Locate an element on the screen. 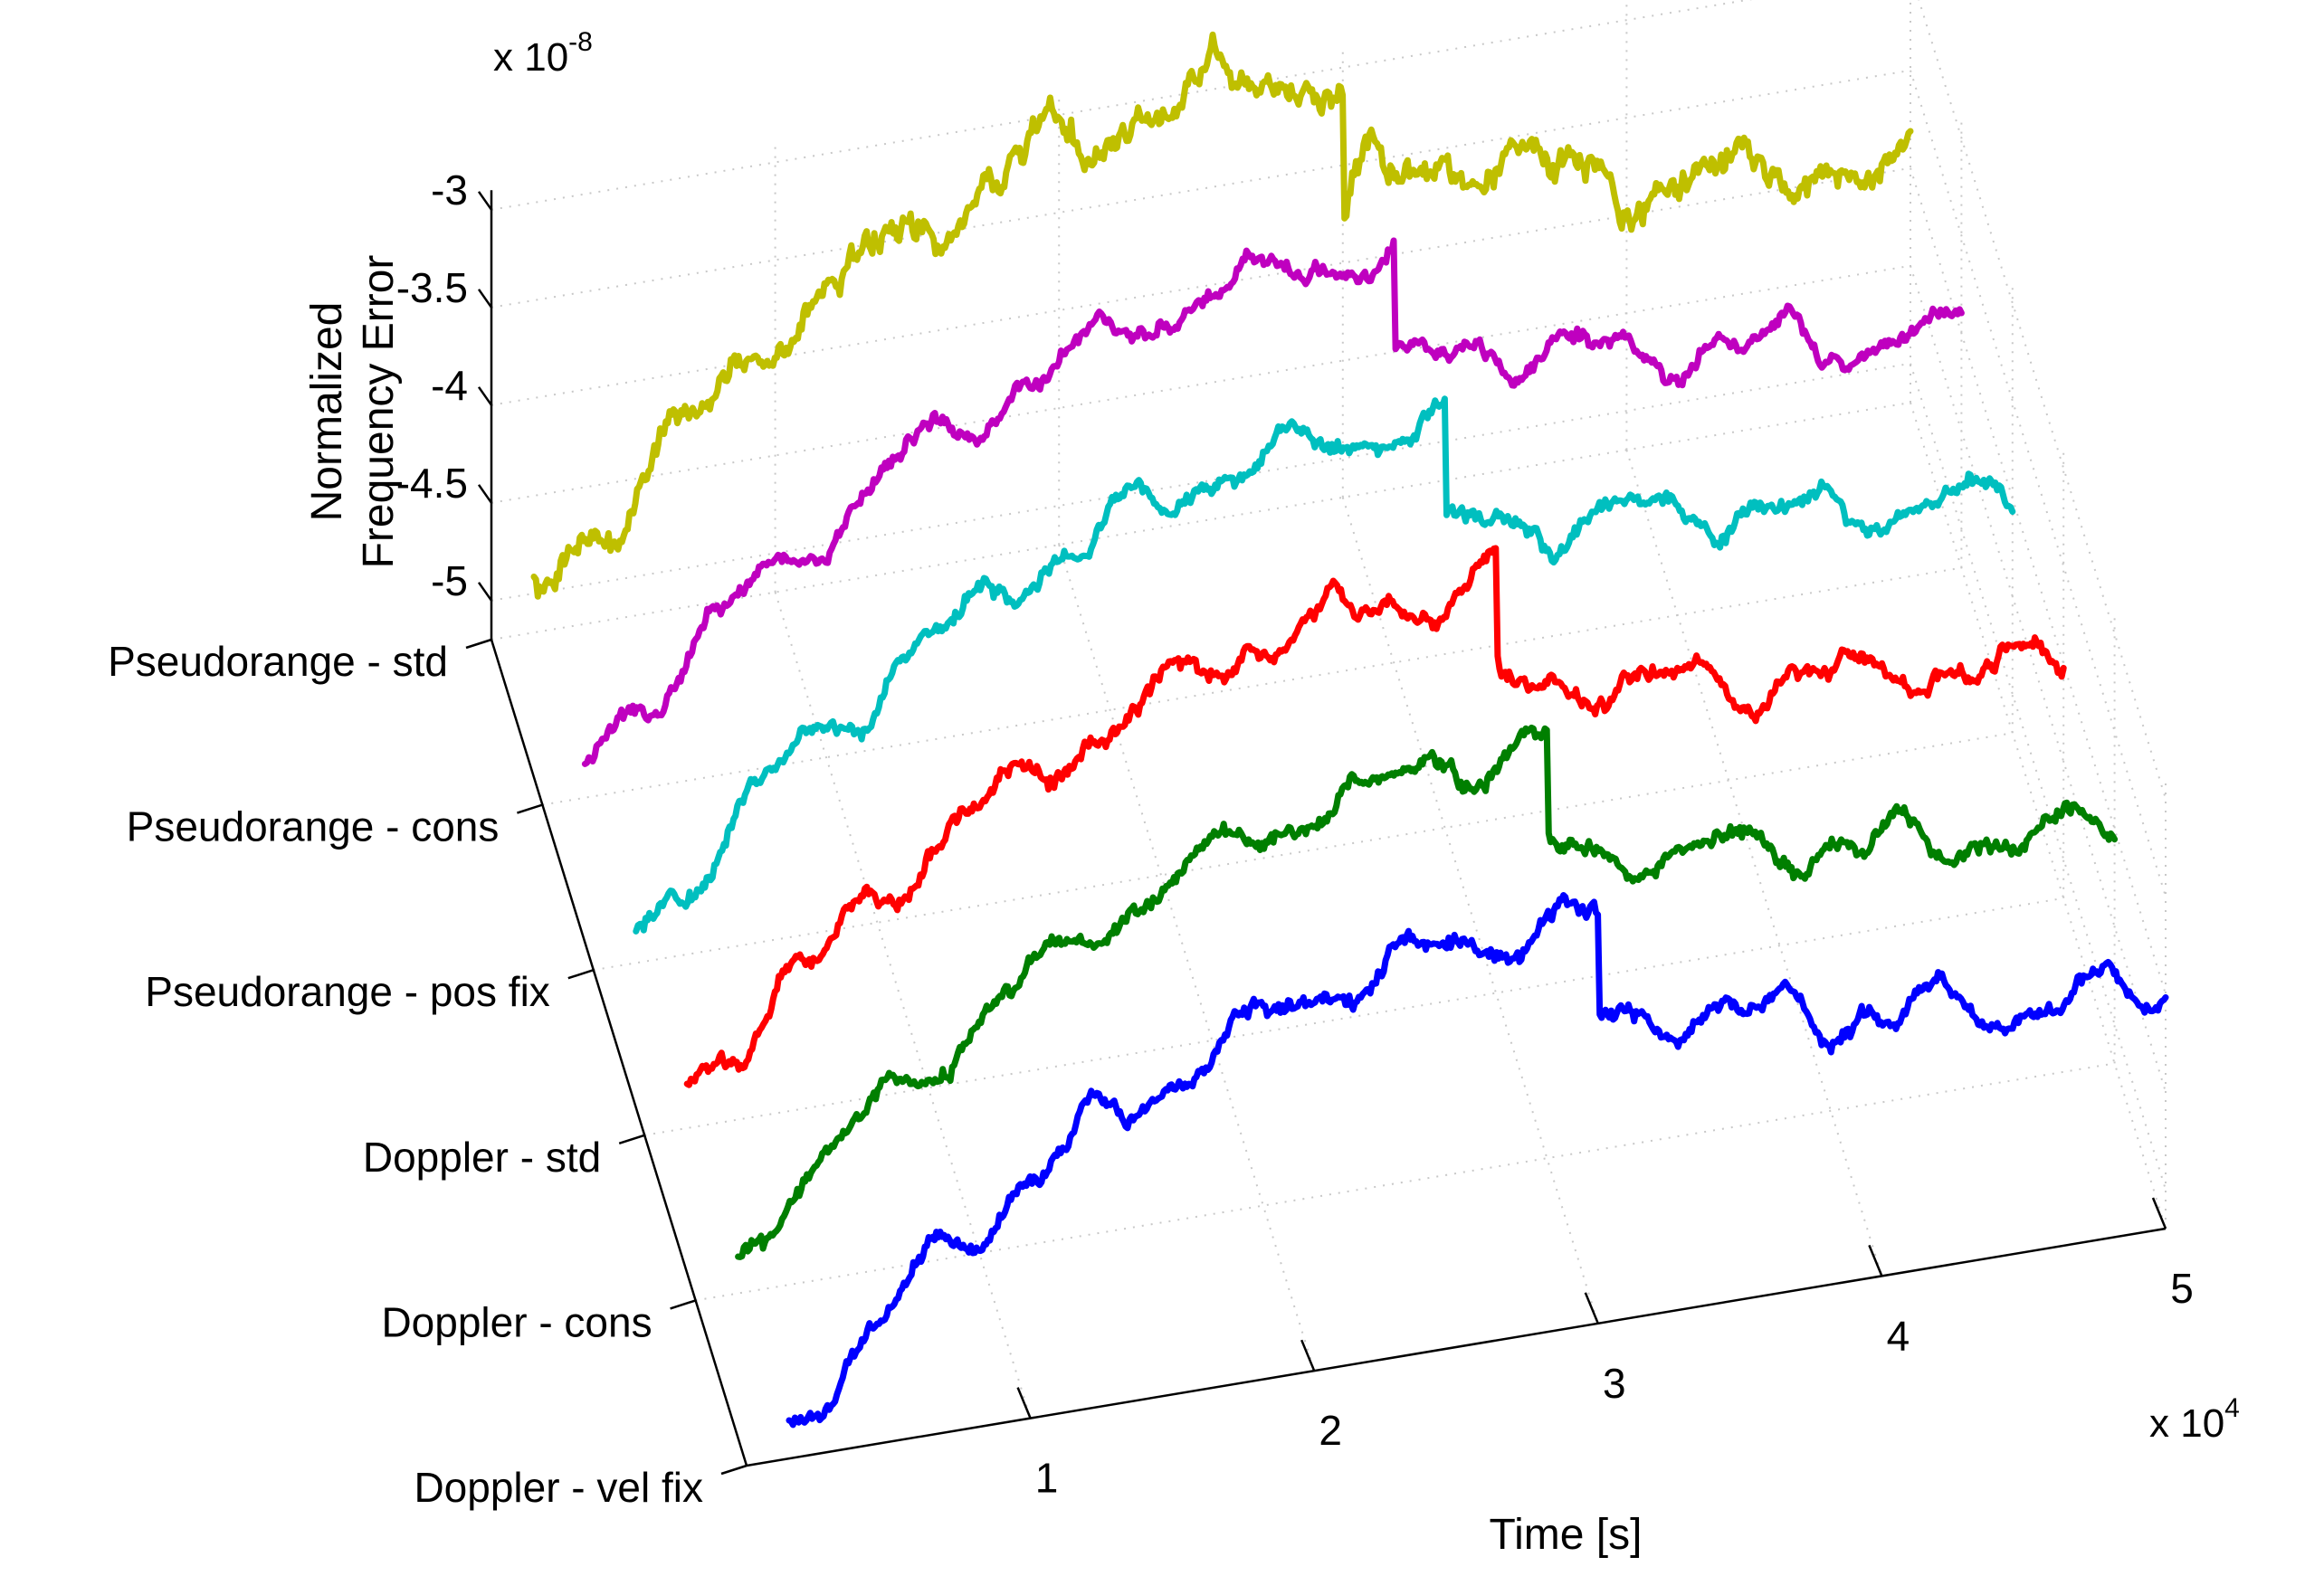 The height and width of the screenshot is (1576, 2324). category-label-4: Doppler - cons is located at coordinates (517, 1321).